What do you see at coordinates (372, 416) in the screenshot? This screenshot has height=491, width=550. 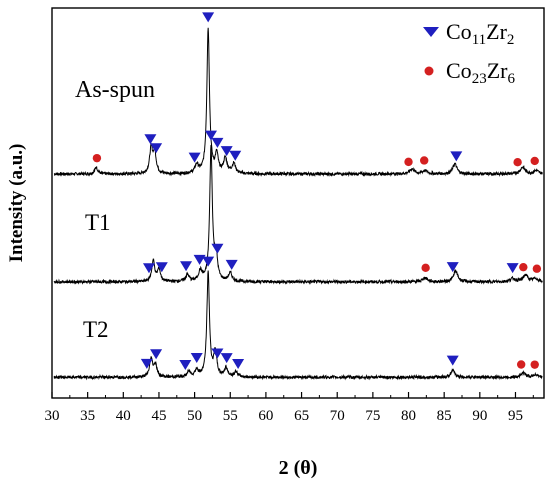 I see `x-tick-label: 75` at bounding box center [372, 416].